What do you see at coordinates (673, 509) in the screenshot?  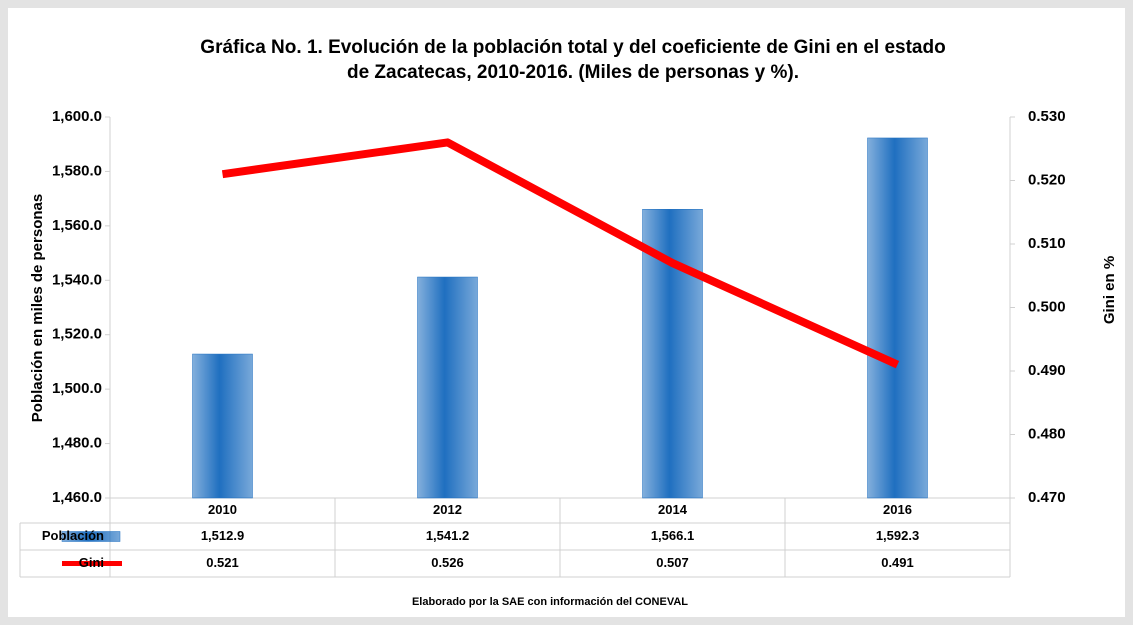 I see `x-tick-label: 2014` at bounding box center [673, 509].